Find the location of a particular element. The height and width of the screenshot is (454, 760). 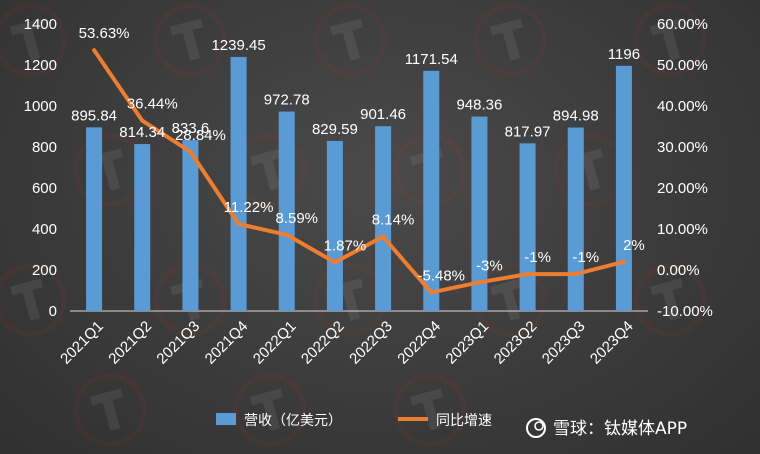

right-axis-tick: 20.00% is located at coordinates (682, 188).